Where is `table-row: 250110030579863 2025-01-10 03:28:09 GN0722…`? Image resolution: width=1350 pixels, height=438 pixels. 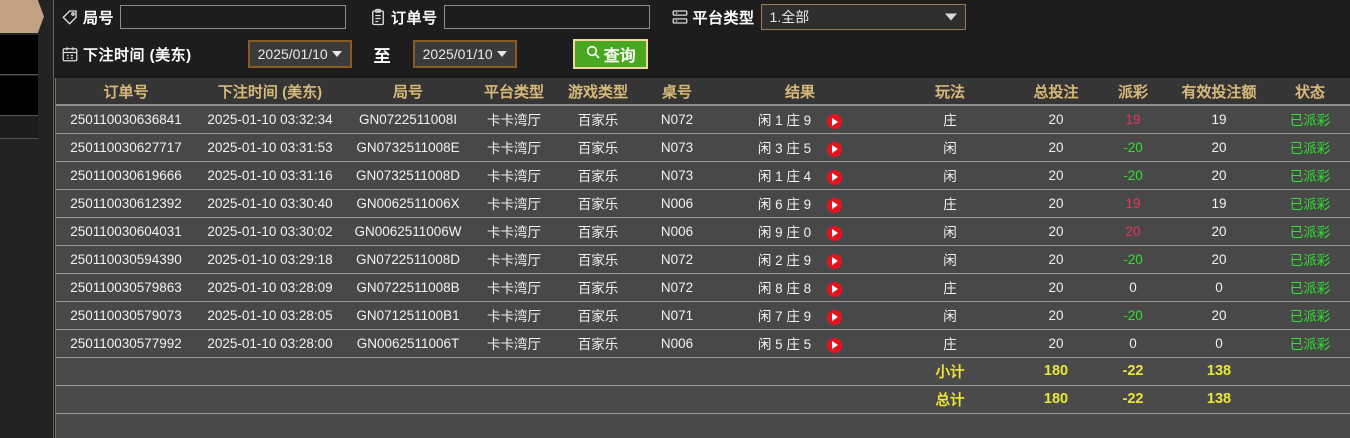
table-row: 250110030579863 2025-01-10 03:28:09 GN0722… is located at coordinates (703, 287).